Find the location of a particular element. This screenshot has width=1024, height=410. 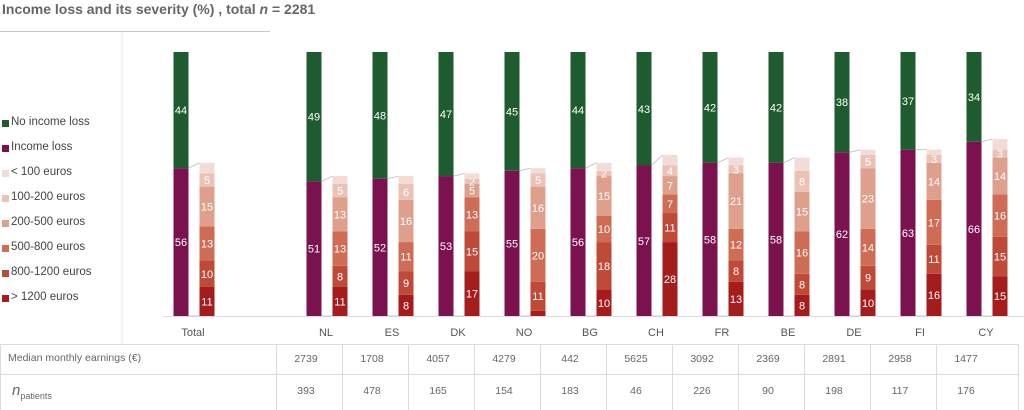

severity-label-200-500: 14 is located at coordinates (1000, 177).